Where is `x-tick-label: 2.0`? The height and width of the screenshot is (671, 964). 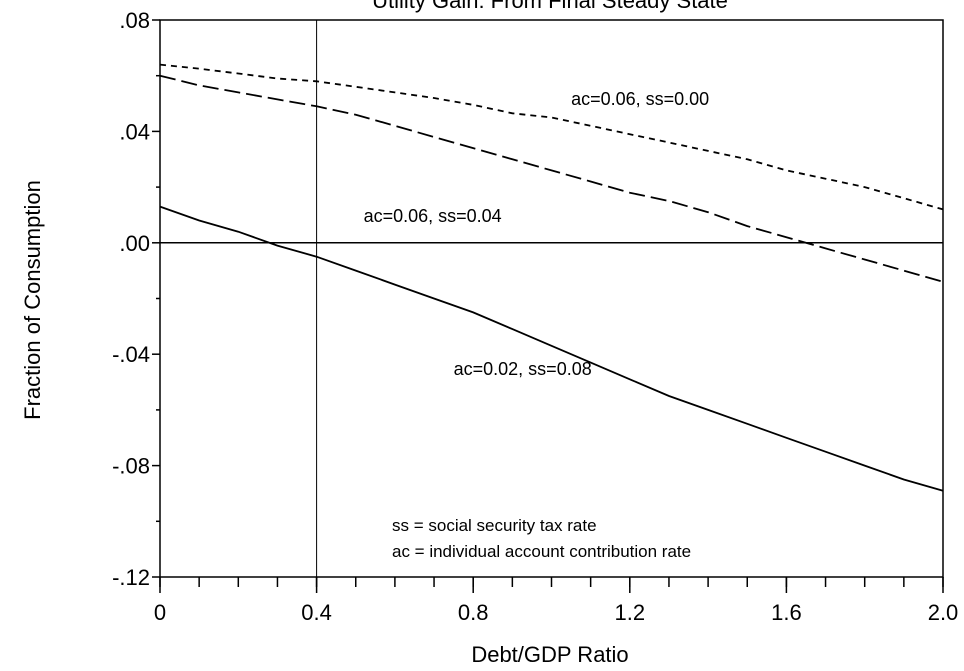
x-tick-label: 2.0 is located at coordinates (943, 612).